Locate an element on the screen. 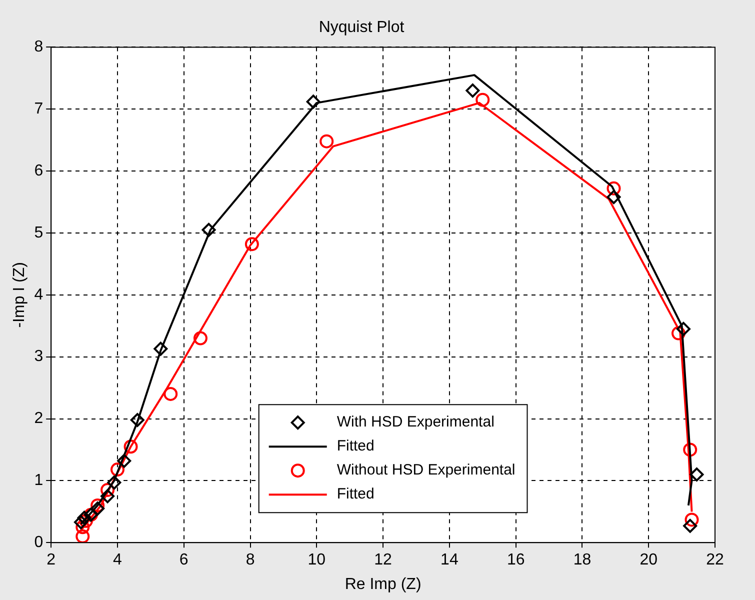 The image size is (755, 600). legend-label: With HSD Experimental is located at coordinates (415, 422).